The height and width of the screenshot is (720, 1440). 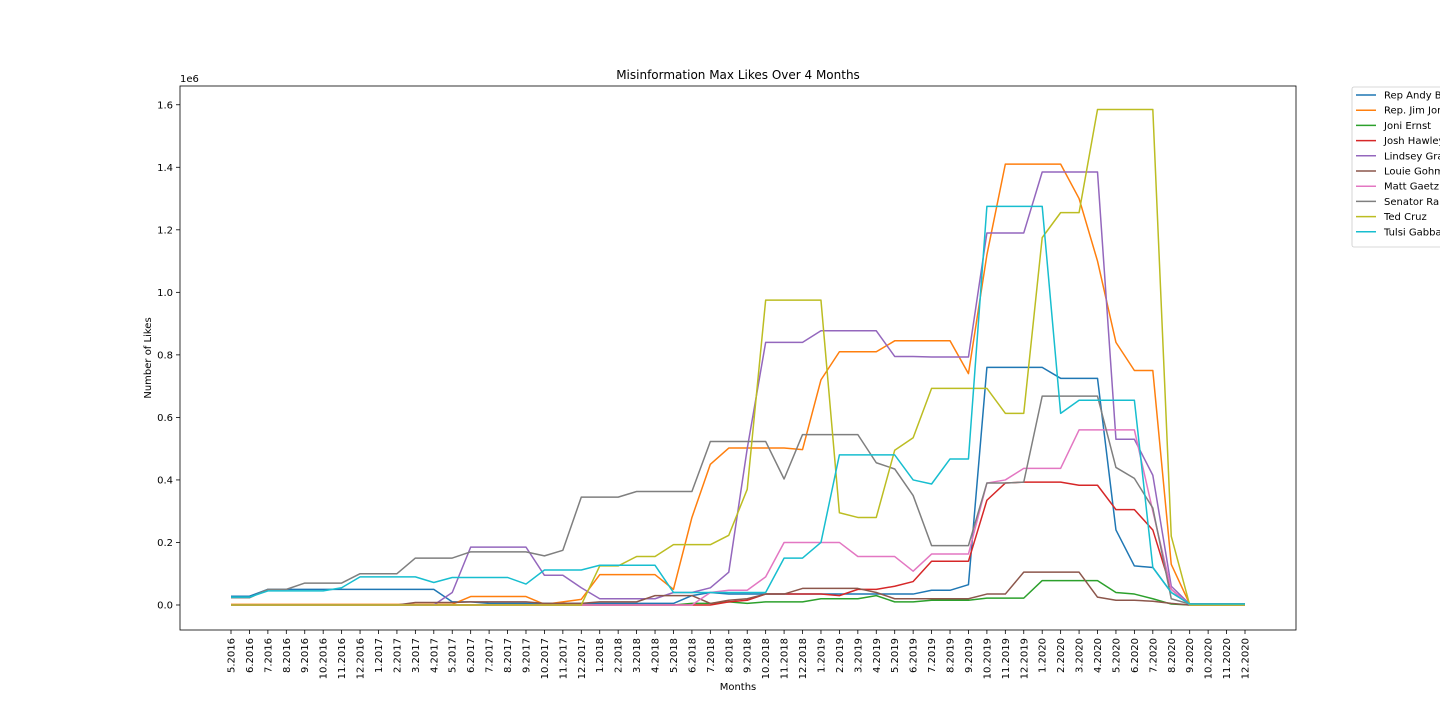 I want to click on x-tick-label: 12.2016, so click(x=361, y=658).